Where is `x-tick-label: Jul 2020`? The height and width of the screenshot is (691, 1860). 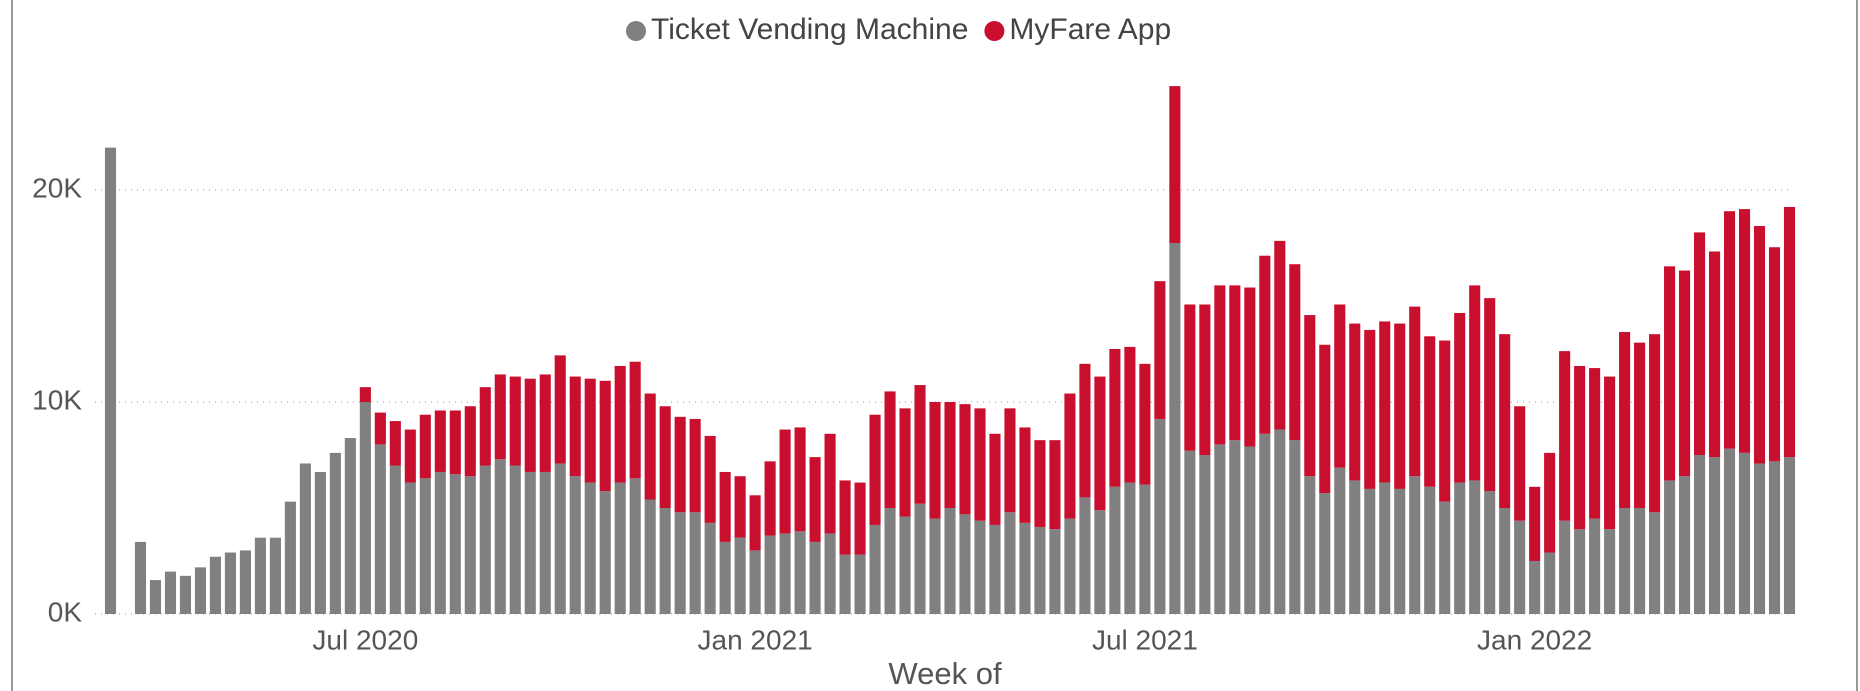 x-tick-label: Jul 2020 is located at coordinates (365, 639).